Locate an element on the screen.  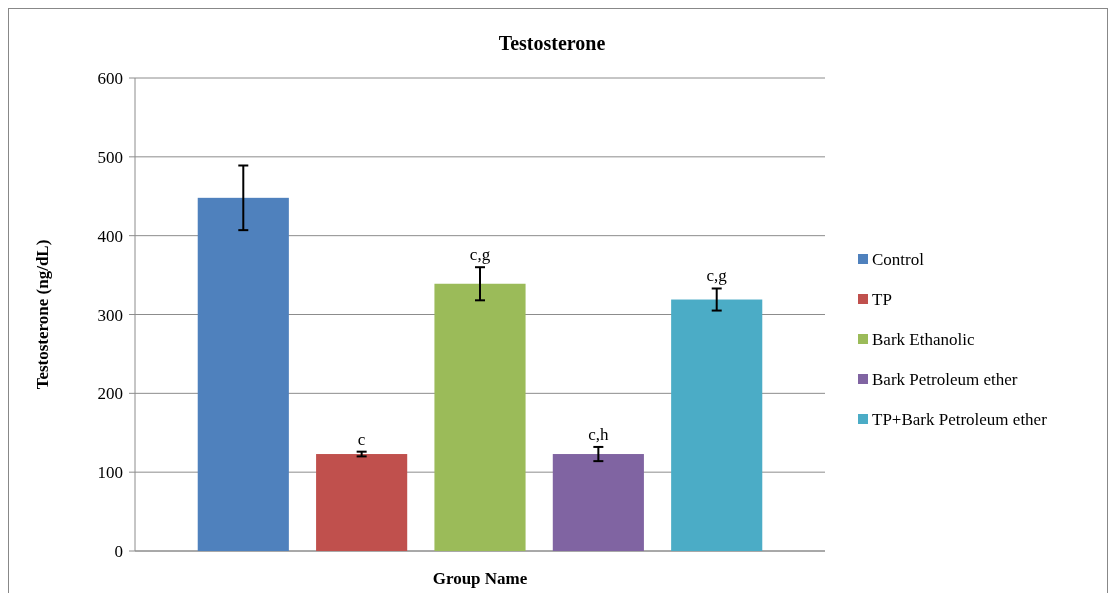
x-axis-title: Group Name is located at coordinates (480, 578).